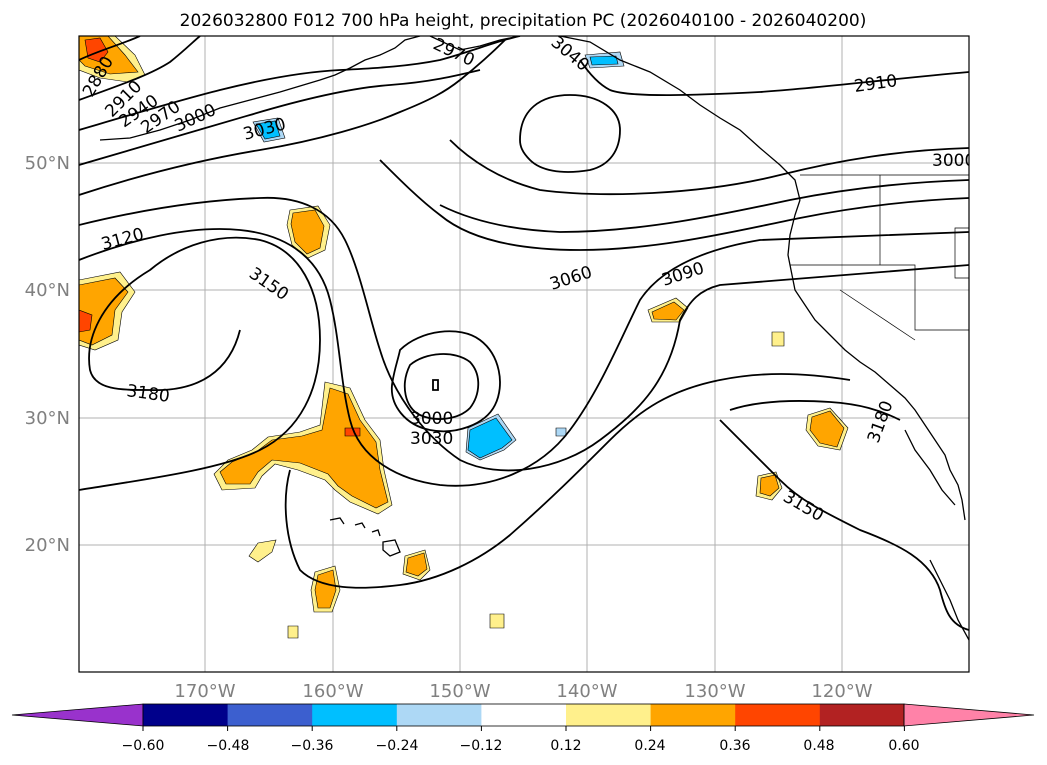 This screenshot has width=1047, height=765. I want to click on lat-label: 50°N, so click(47, 163).